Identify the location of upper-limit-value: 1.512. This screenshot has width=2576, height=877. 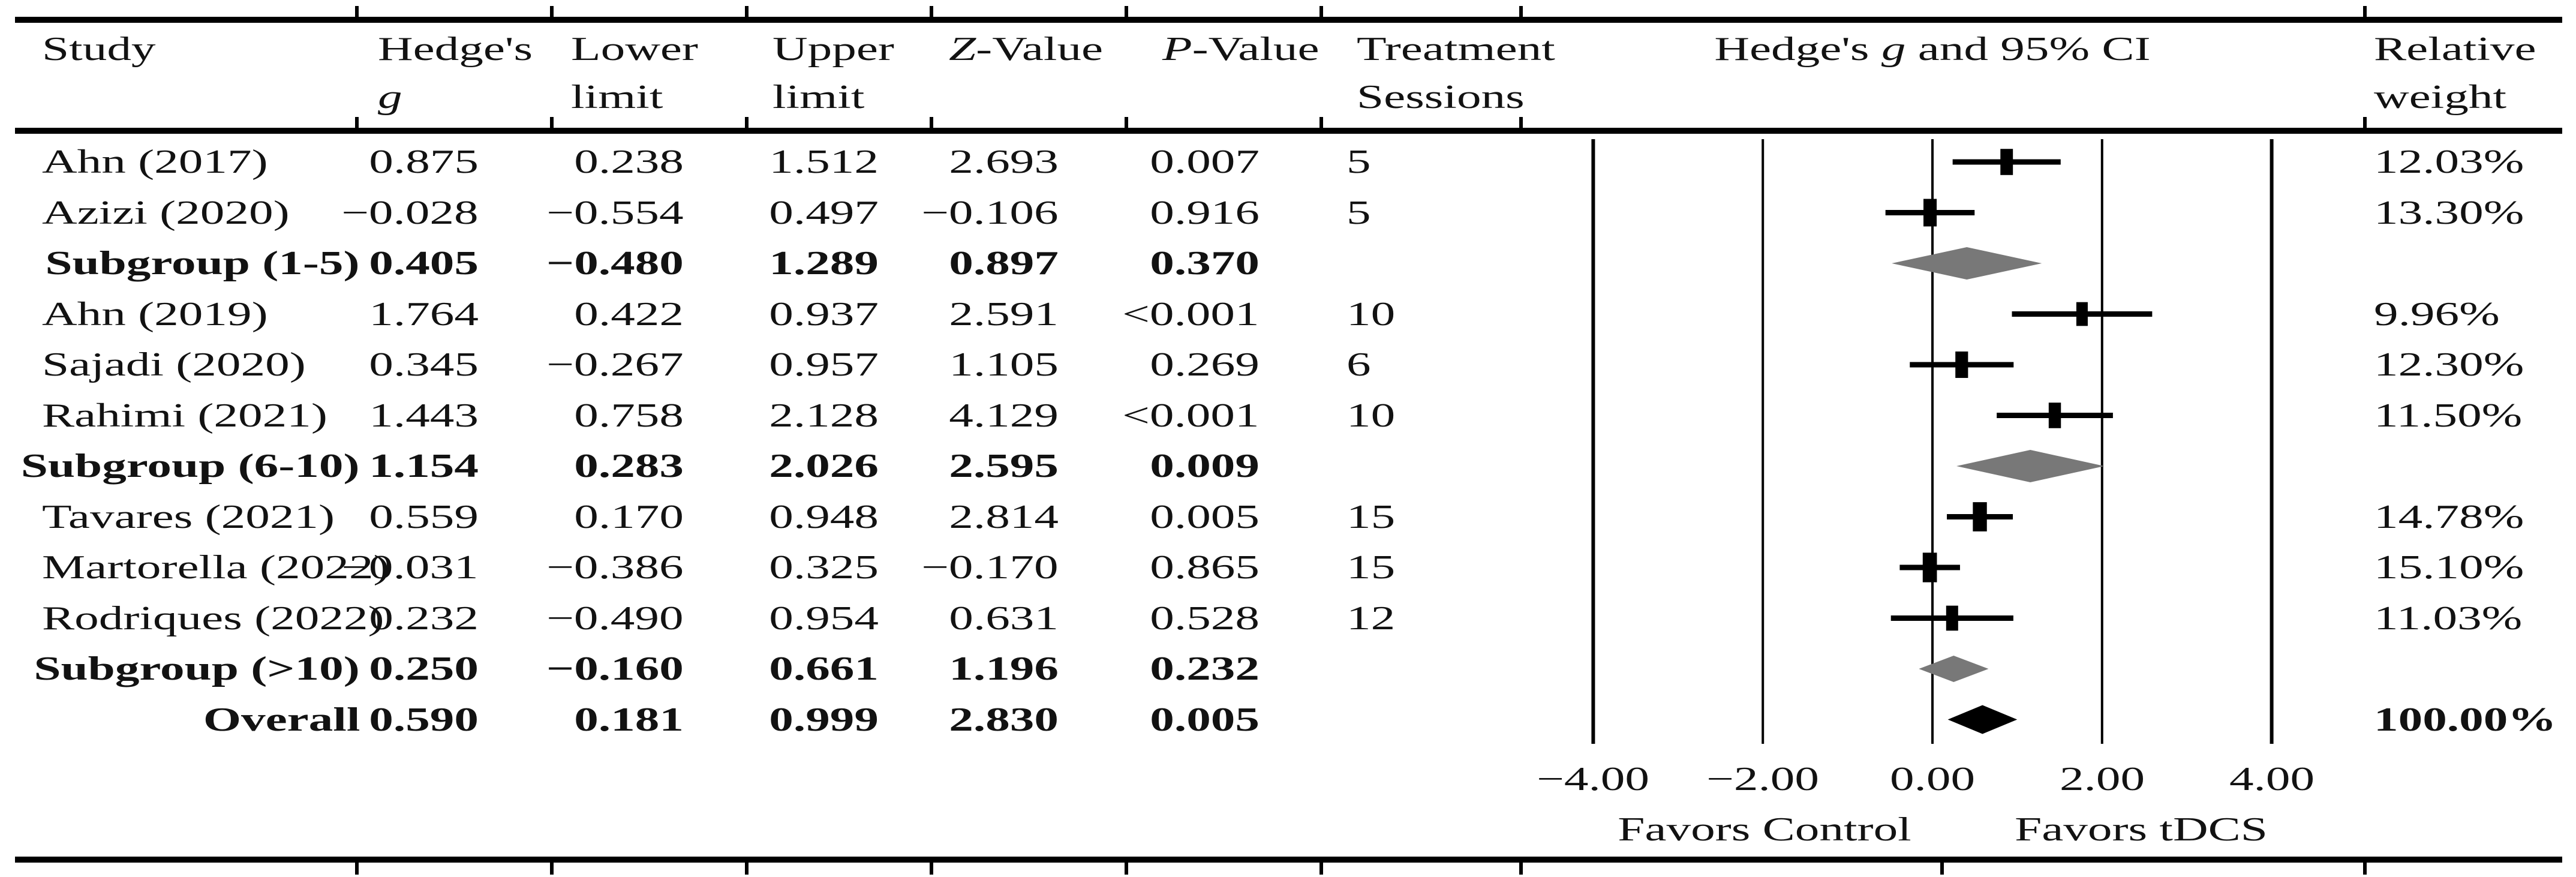
(824, 162).